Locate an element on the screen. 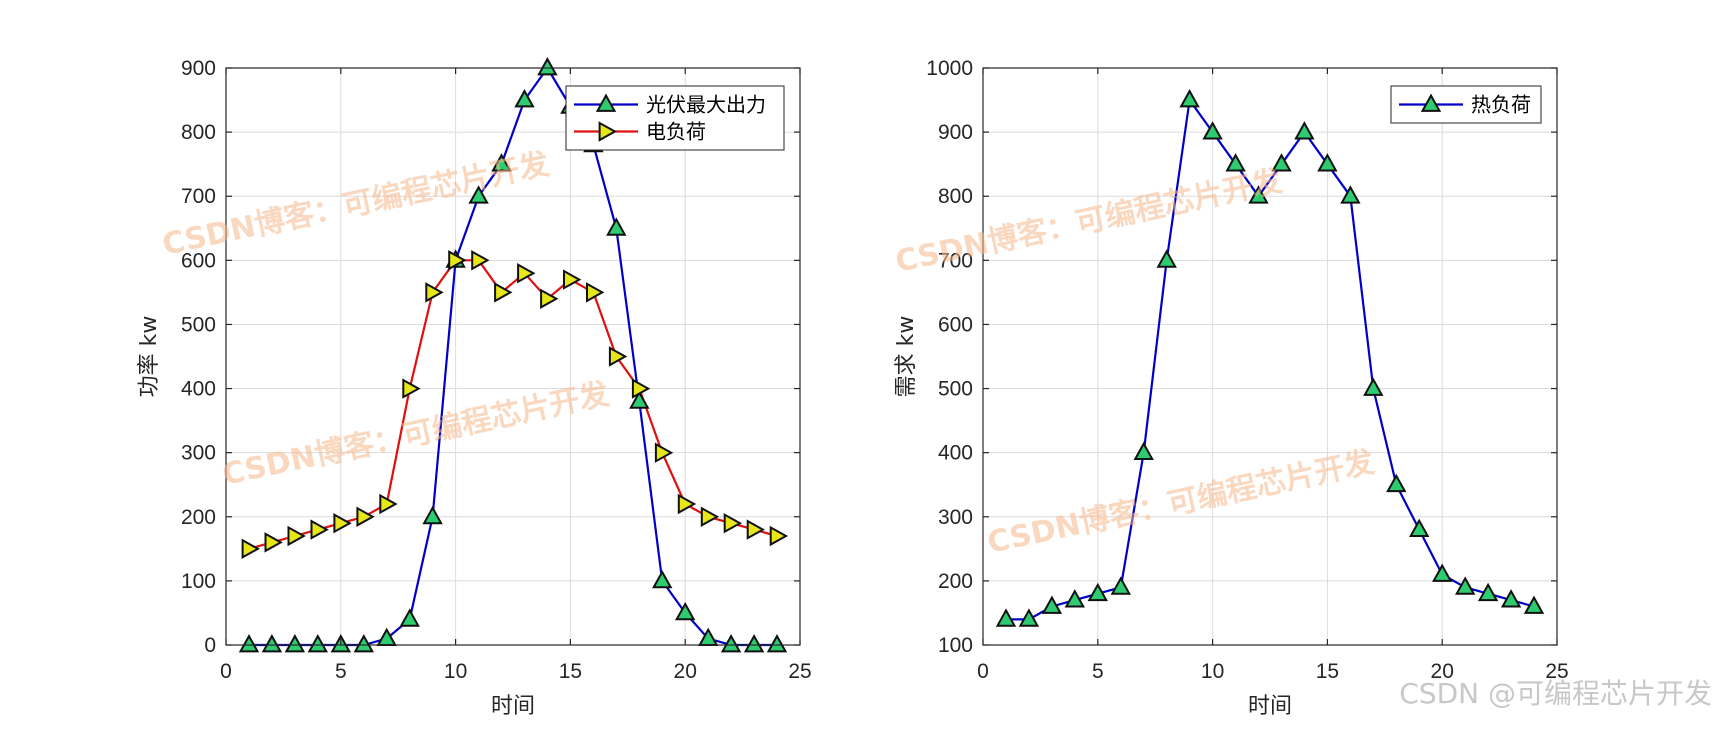 Image resolution: width=1720 pixels, height=738 pixels. y-tick-label: 300 is located at coordinates (198, 453).